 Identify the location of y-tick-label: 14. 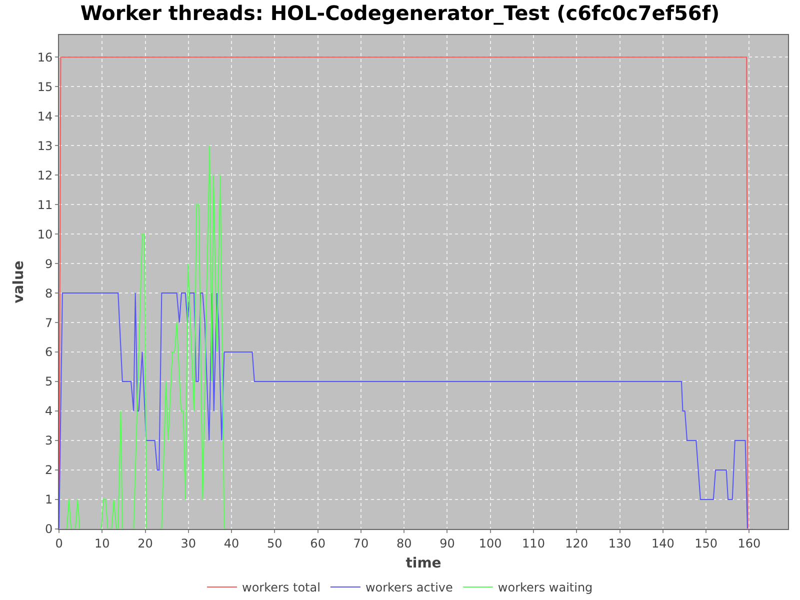
(45, 116).